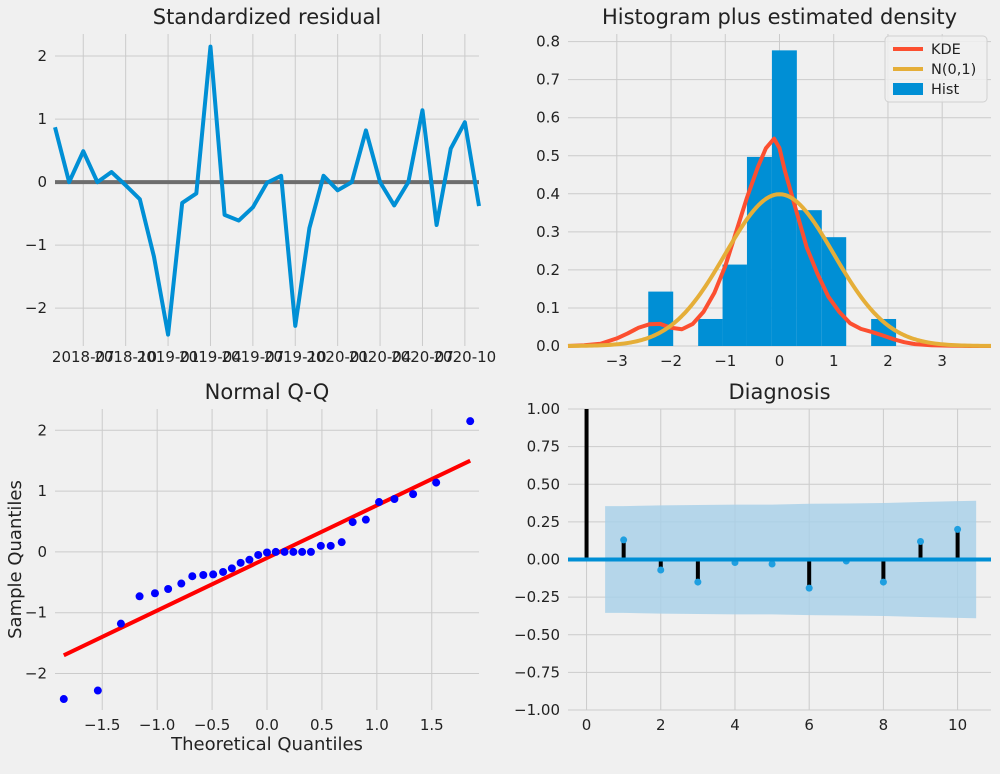 This screenshot has height=774, width=1000. I want to click on x-tick-label: 1, so click(834, 361).